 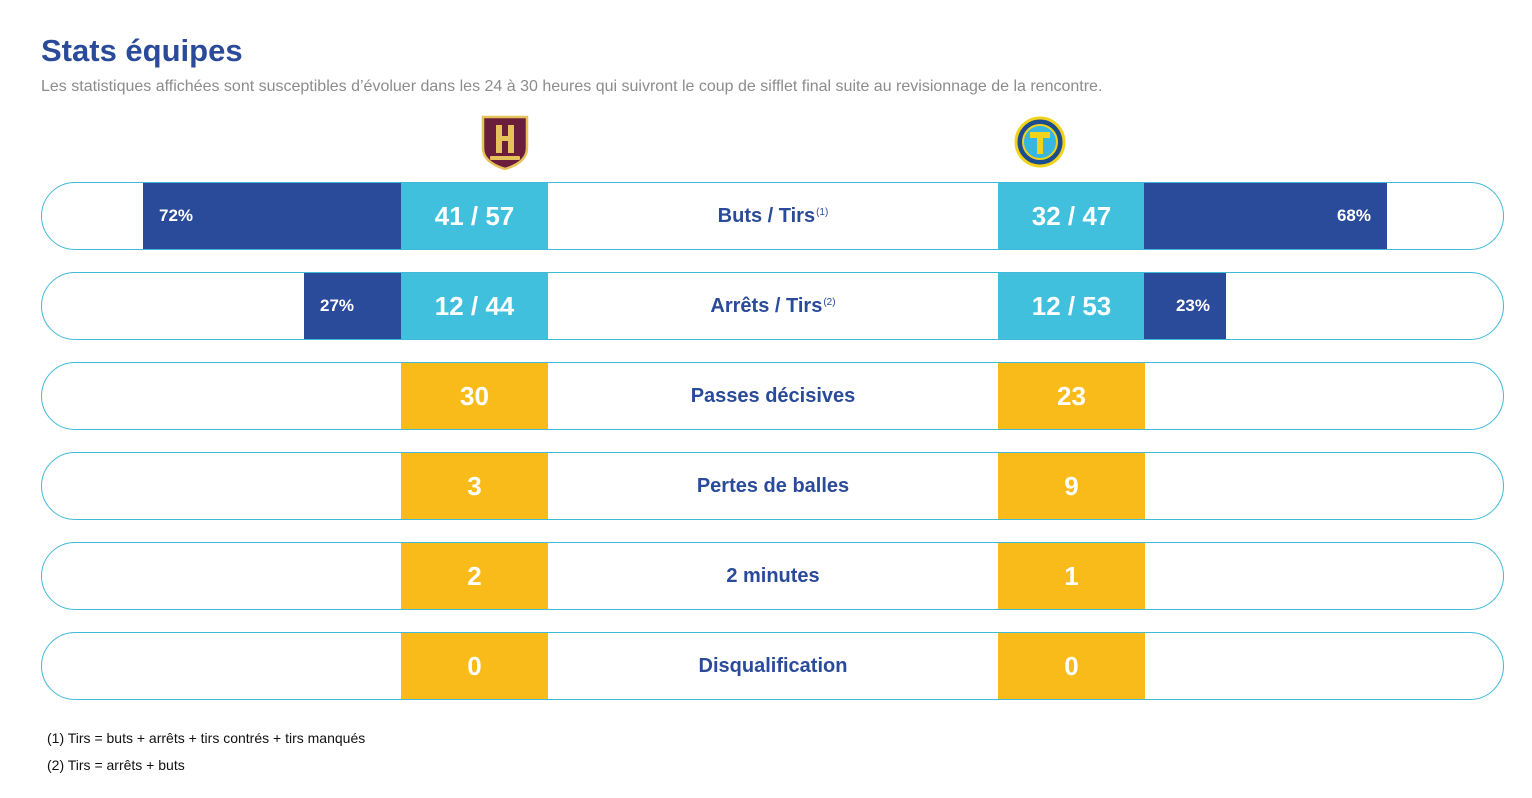 What do you see at coordinates (766, 305) in the screenshot?
I see `stat-label-text: Arrêts / Tirs` at bounding box center [766, 305].